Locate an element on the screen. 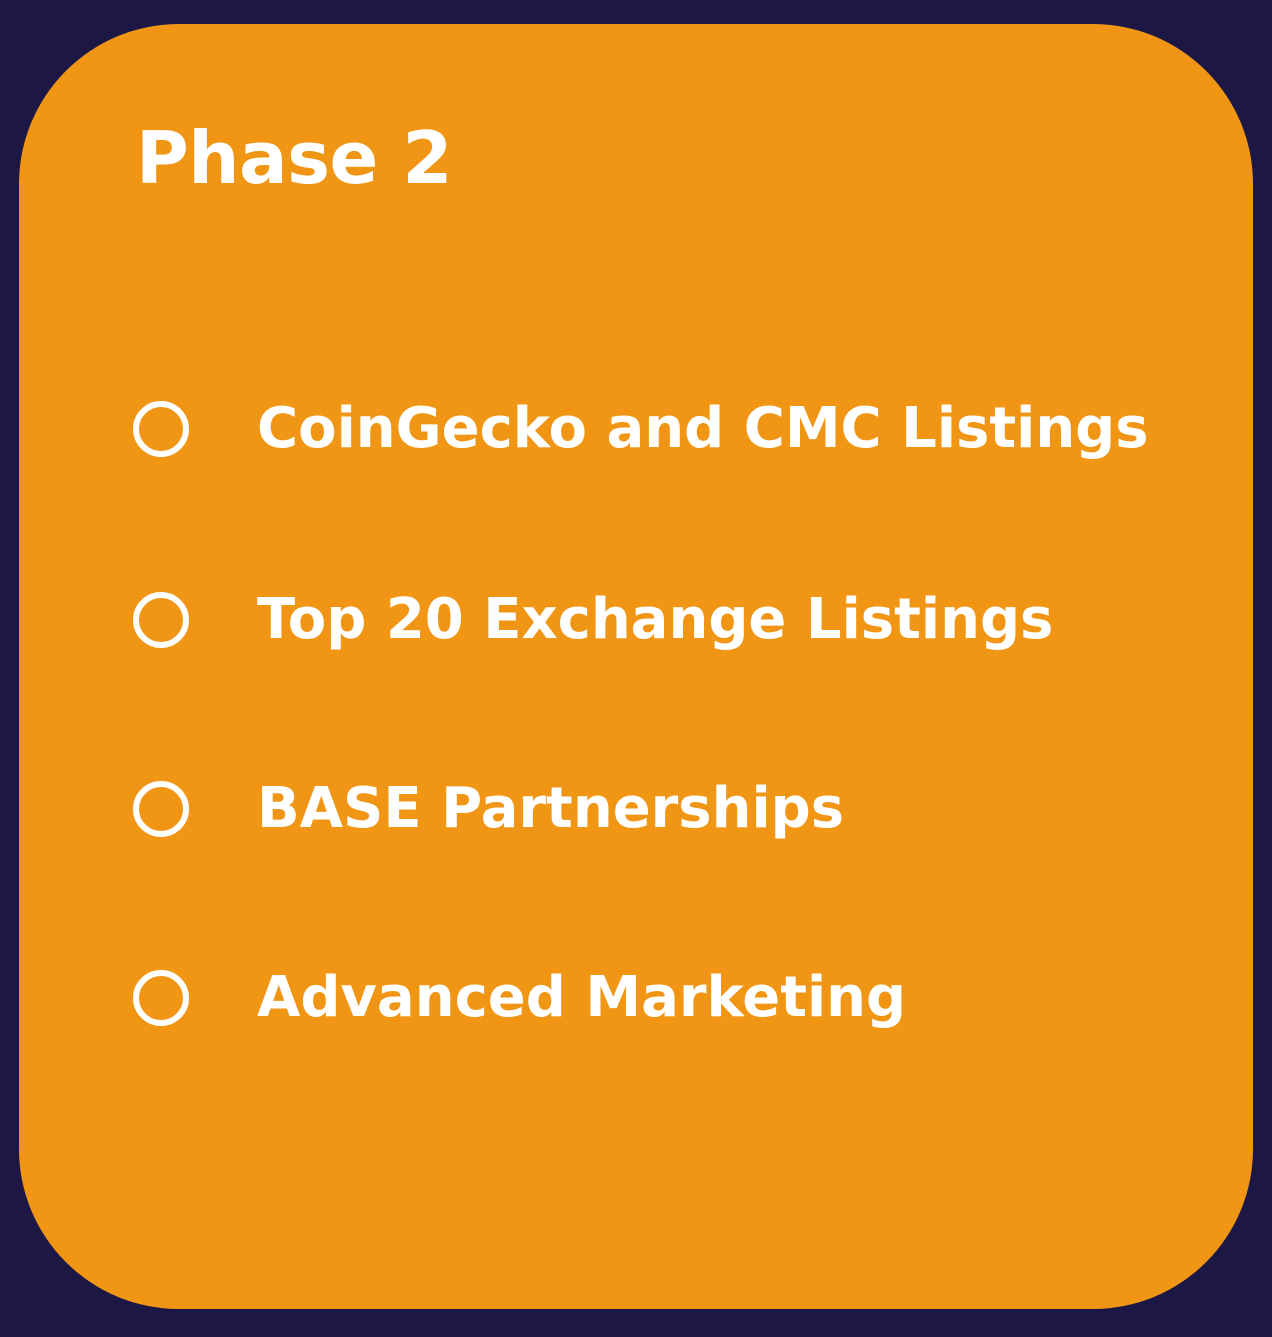 Image resolution: width=1272 pixels, height=1337 pixels. roadmap-item: Top 20 Exchange Listings is located at coordinates (593, 620).